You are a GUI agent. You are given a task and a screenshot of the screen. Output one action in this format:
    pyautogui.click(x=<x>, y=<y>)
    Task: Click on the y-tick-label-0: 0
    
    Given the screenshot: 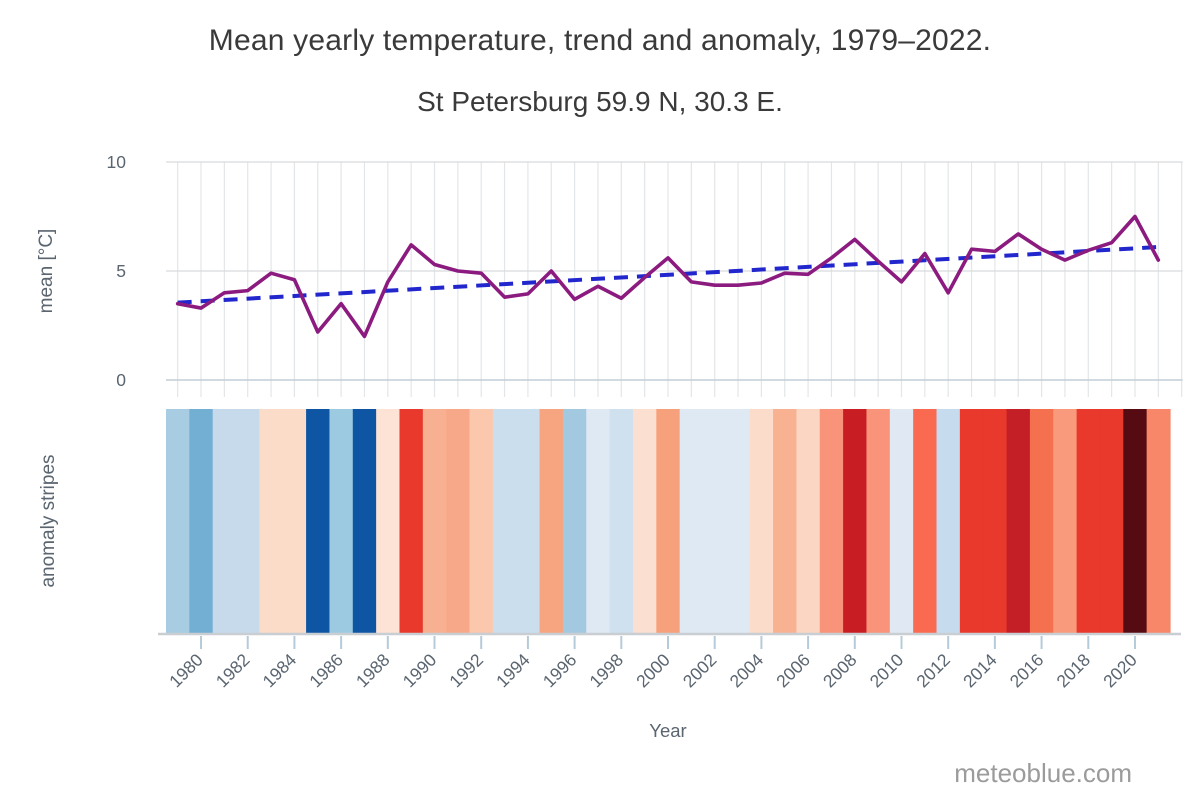 What is the action you would take?
    pyautogui.click(x=121, y=380)
    